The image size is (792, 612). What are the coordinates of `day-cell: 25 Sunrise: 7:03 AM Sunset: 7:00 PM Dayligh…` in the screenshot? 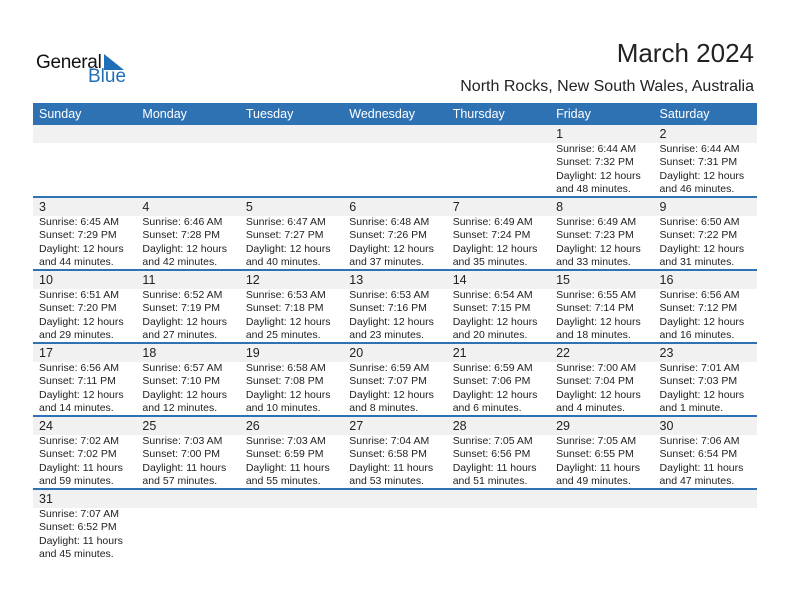 It's located at (187, 452).